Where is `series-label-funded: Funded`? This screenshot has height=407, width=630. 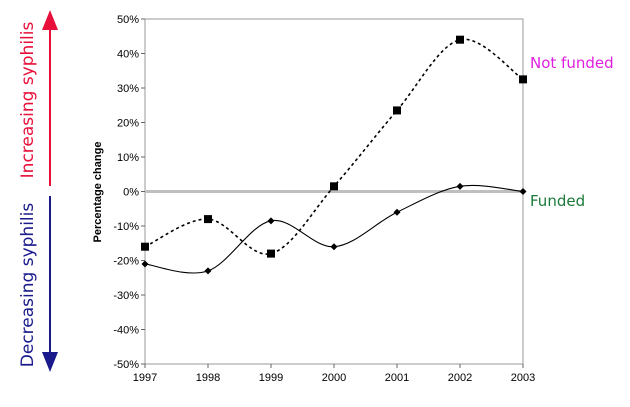
series-label-funded: Funded is located at coordinates (557, 201).